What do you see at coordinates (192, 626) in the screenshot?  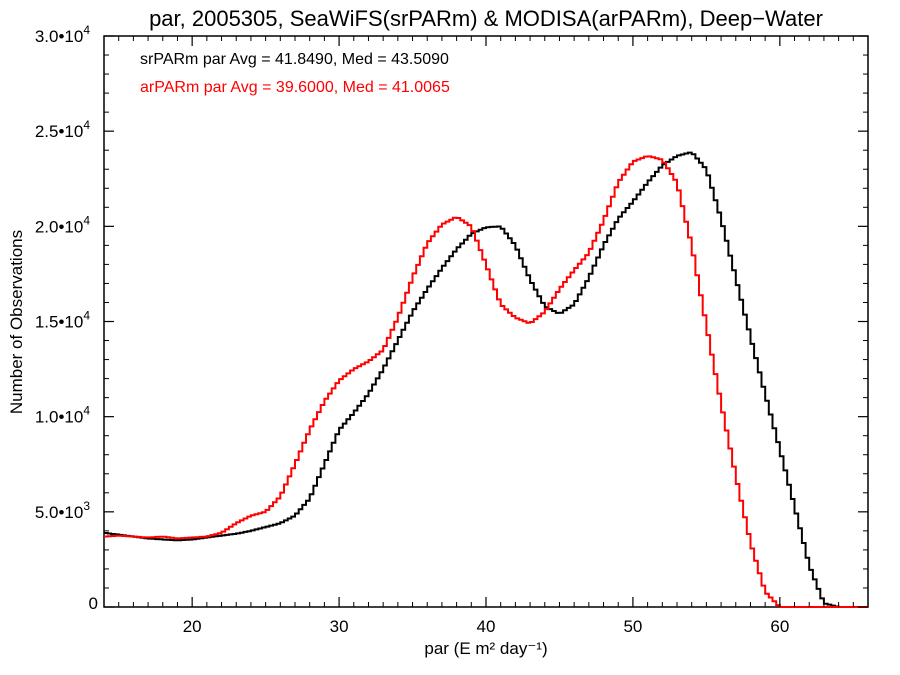 I see `x-tick-label: 20` at bounding box center [192, 626].